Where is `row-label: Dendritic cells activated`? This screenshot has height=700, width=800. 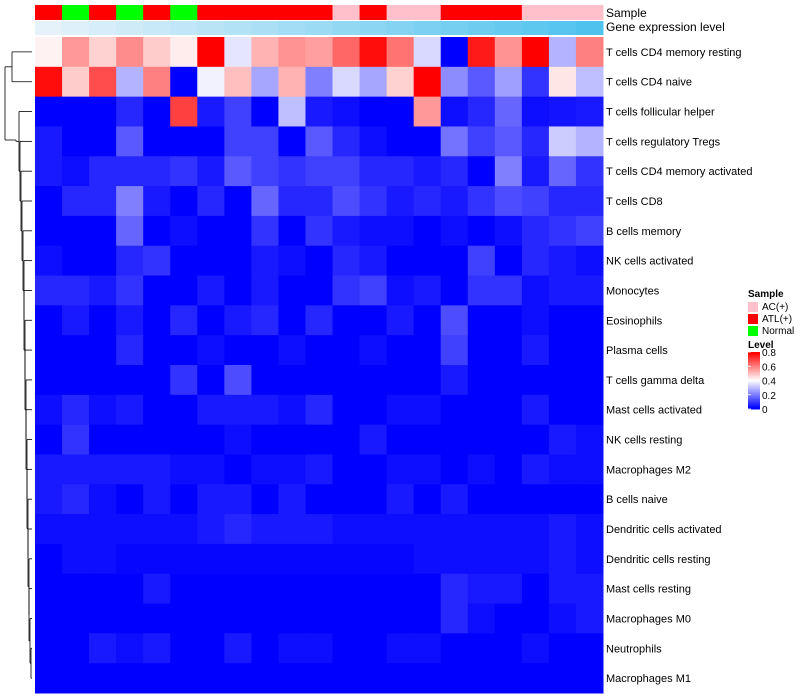
row-label: Dendritic cells activated is located at coordinates (664, 530).